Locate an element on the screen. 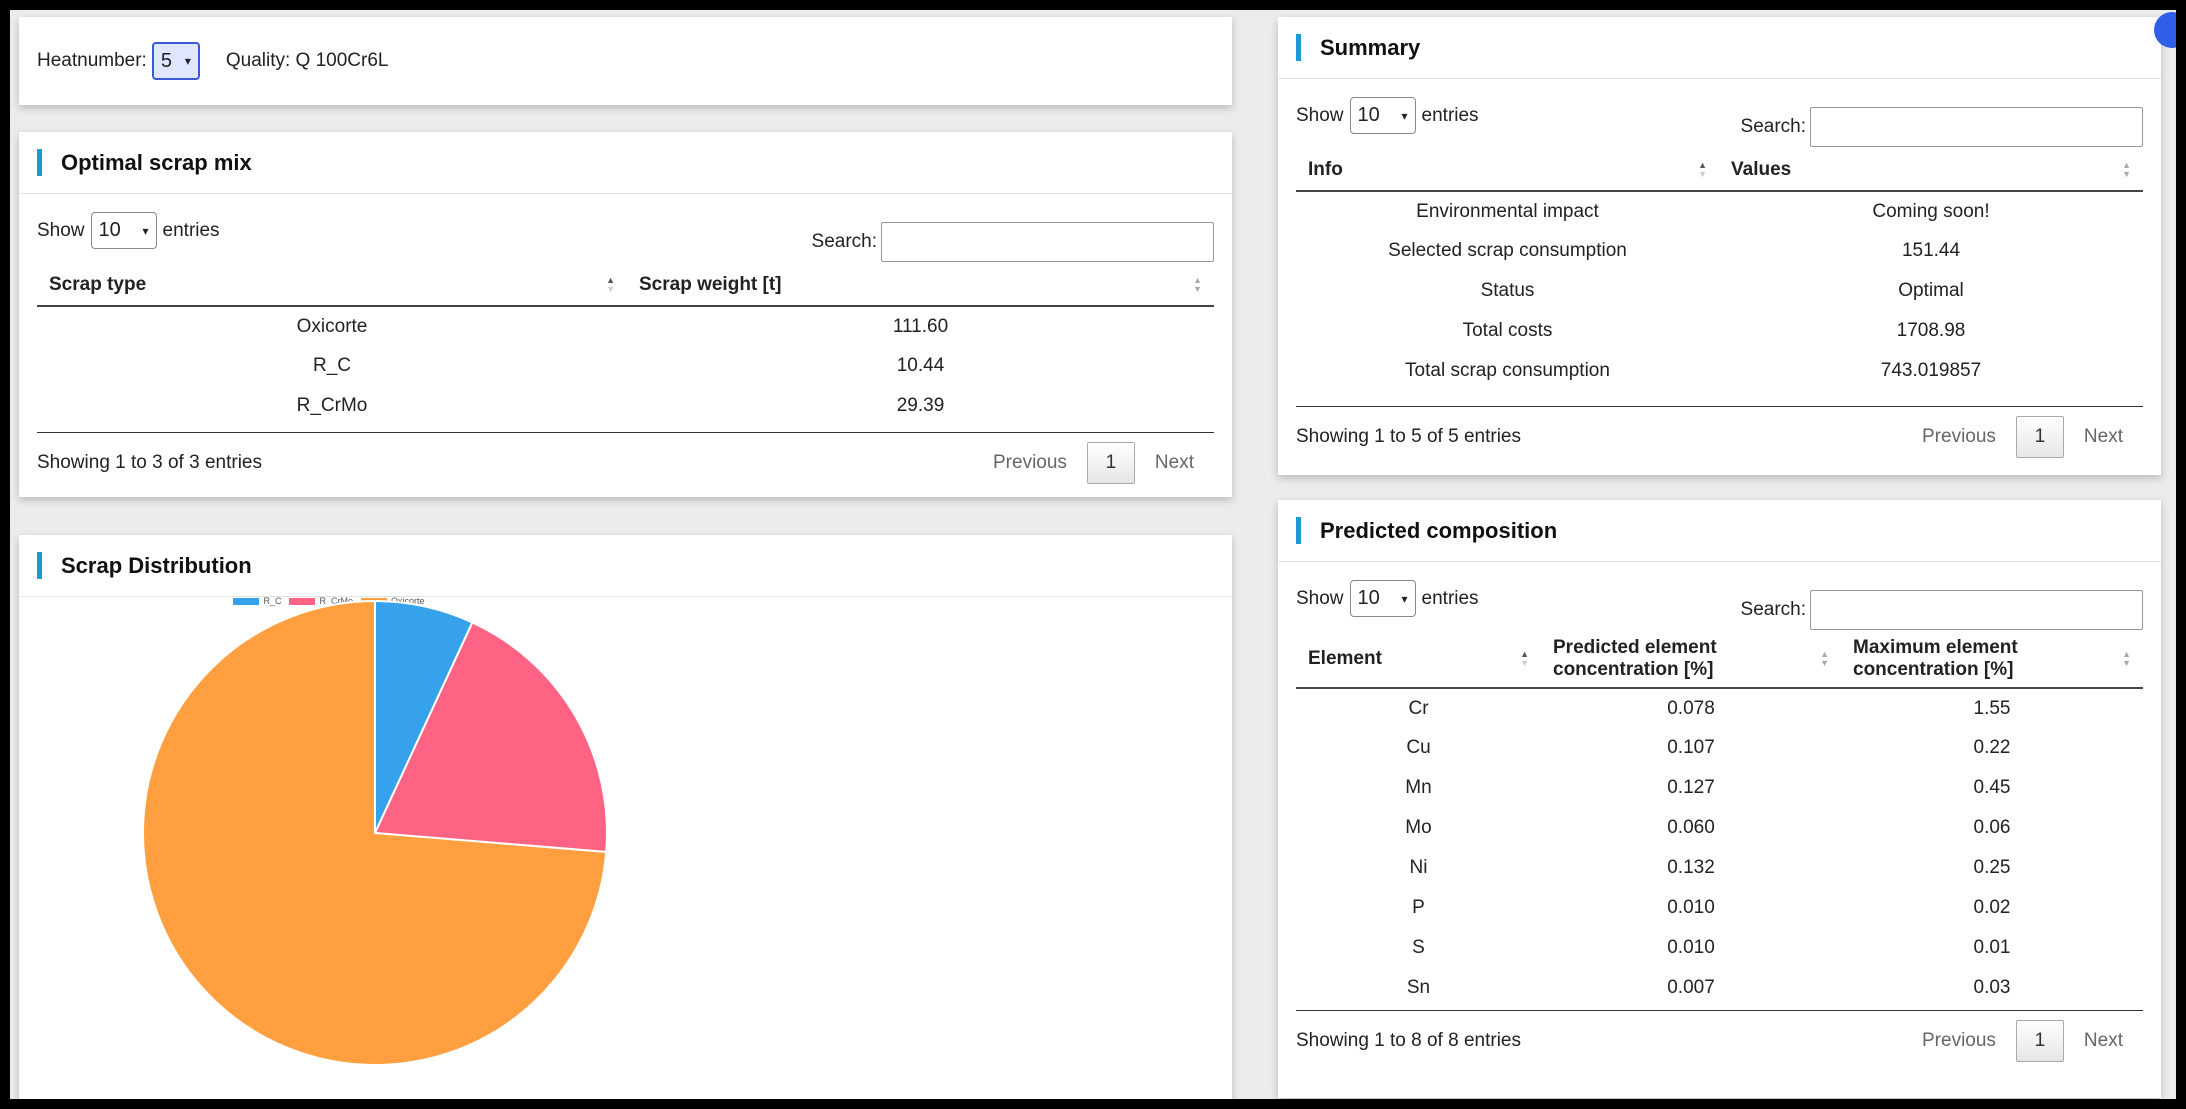  scrap-mix-title: Optimal scrap mix is located at coordinates (156, 162).